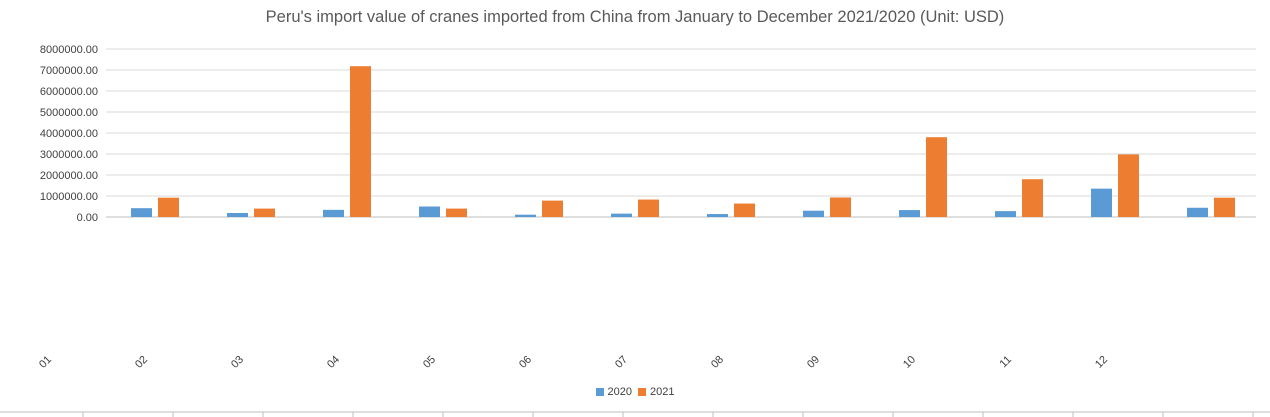 Image resolution: width=1270 pixels, height=417 pixels. Describe the element at coordinates (662, 392) in the screenshot. I see `legend-label: 2021` at that location.